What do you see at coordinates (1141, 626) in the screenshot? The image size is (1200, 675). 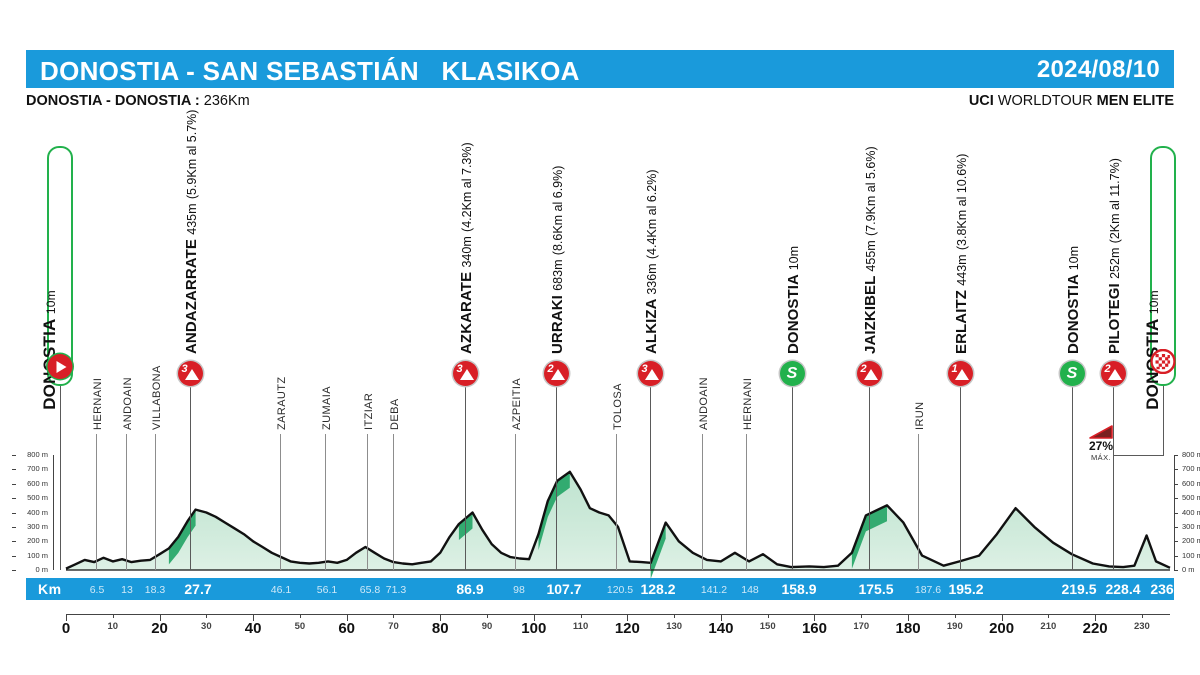 I see `axis-tick-label: 230` at bounding box center [1141, 626].